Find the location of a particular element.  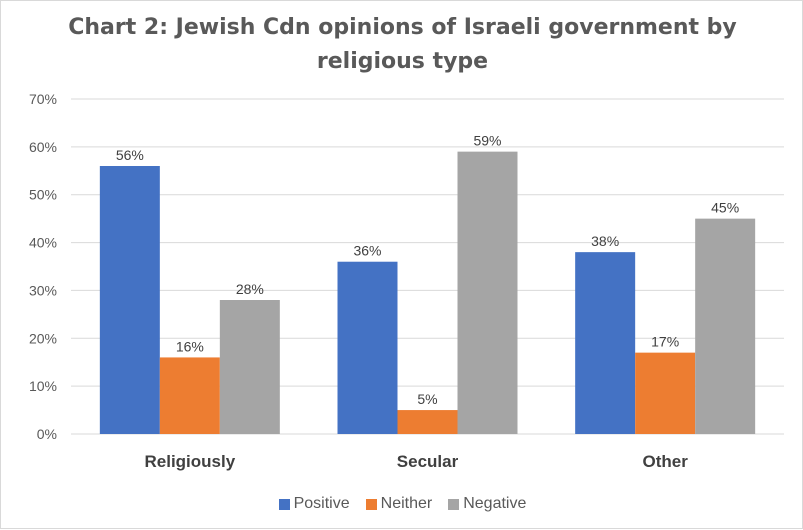

legend-item: Negative is located at coordinates (487, 504).